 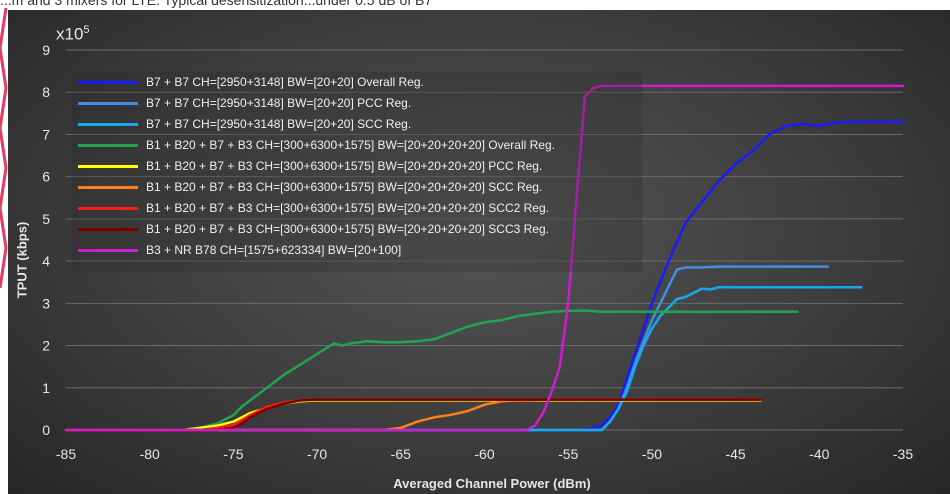 I want to click on x-axis-title: Averaged Channel Power (dBm), so click(x=492, y=483).